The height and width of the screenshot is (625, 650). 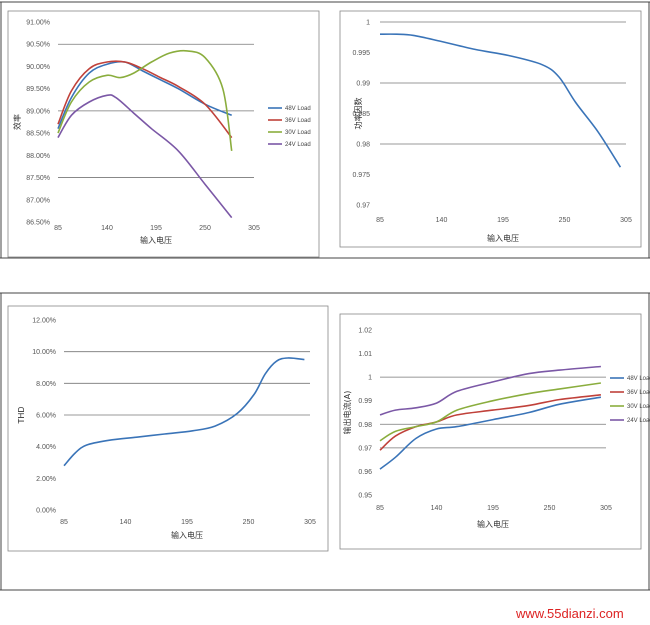 I want to click on y-tick-label: 90.00%, so click(x=38, y=67).